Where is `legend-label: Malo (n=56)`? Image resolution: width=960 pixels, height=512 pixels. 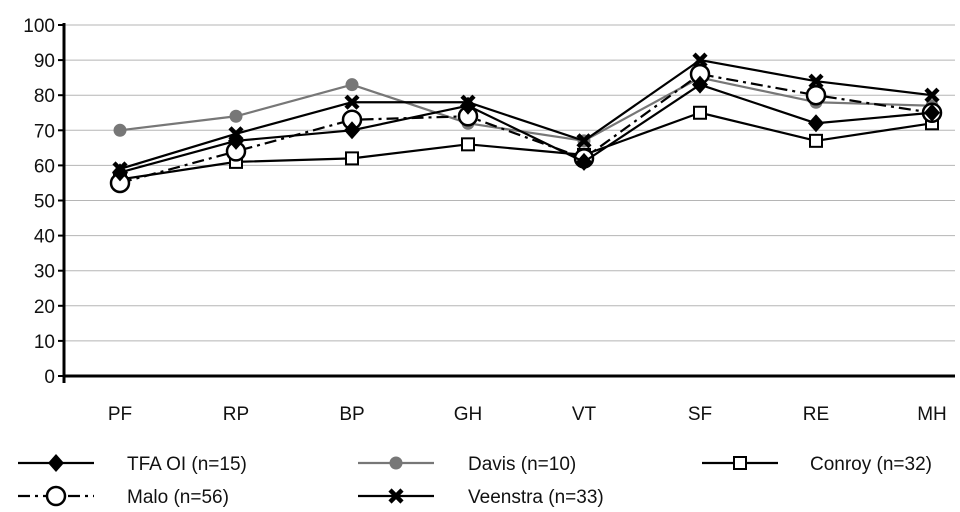 legend-label: Malo (n=56) is located at coordinates (178, 497).